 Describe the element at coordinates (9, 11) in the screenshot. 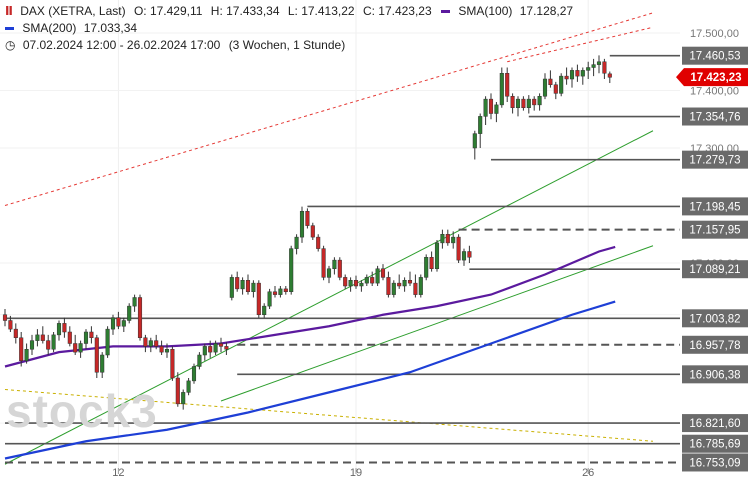

I see `candlestick-icon: Ⅱ` at that location.